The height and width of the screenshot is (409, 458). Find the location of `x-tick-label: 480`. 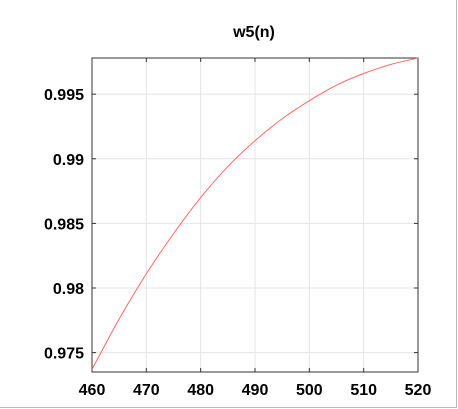

x-tick-label: 480 is located at coordinates (200, 390).